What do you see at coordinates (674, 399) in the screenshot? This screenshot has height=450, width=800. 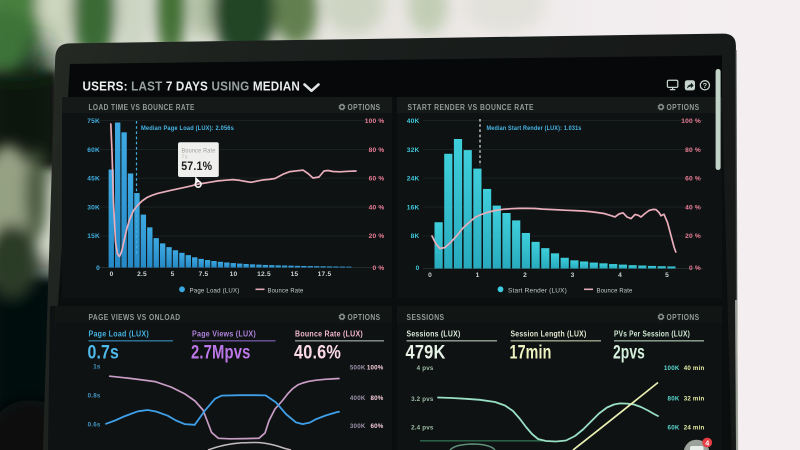 I see `svg-text: 80K` at bounding box center [674, 399].